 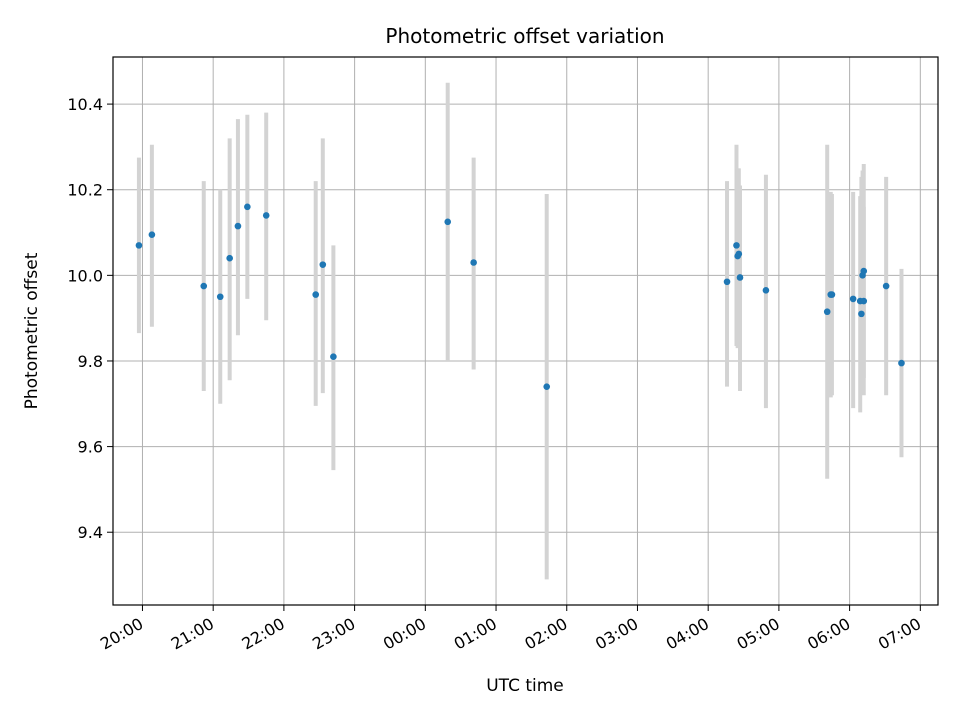 What do you see at coordinates (85, 275) in the screenshot?
I see `y-tick-label: 10.0` at bounding box center [85, 275].